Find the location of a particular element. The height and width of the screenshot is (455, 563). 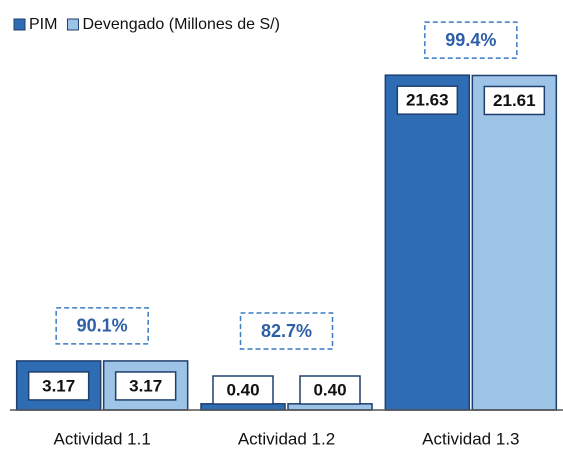

annotation: 82.7% is located at coordinates (286, 331).